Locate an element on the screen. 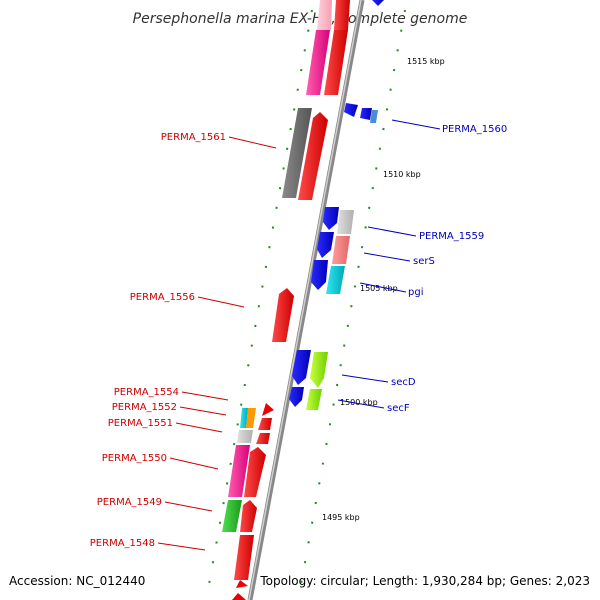 Image resolution: width=600 pixels, height=600 pixels. gene-label-sers: serS is located at coordinates (424, 261).